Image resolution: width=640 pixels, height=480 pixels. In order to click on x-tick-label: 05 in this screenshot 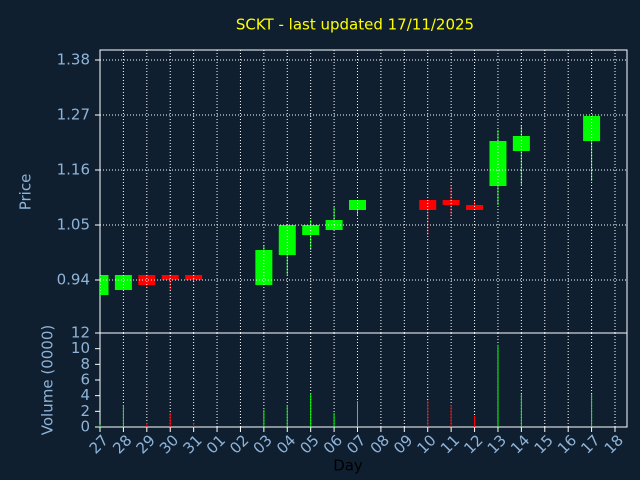, I will do `click(309, 444)`.